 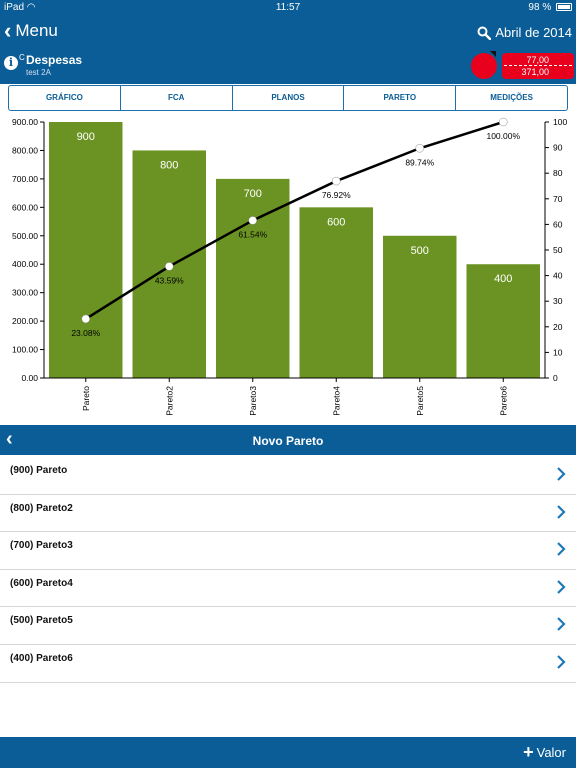 I want to click on chevron-left-icon: ‹, so click(x=8, y=30).